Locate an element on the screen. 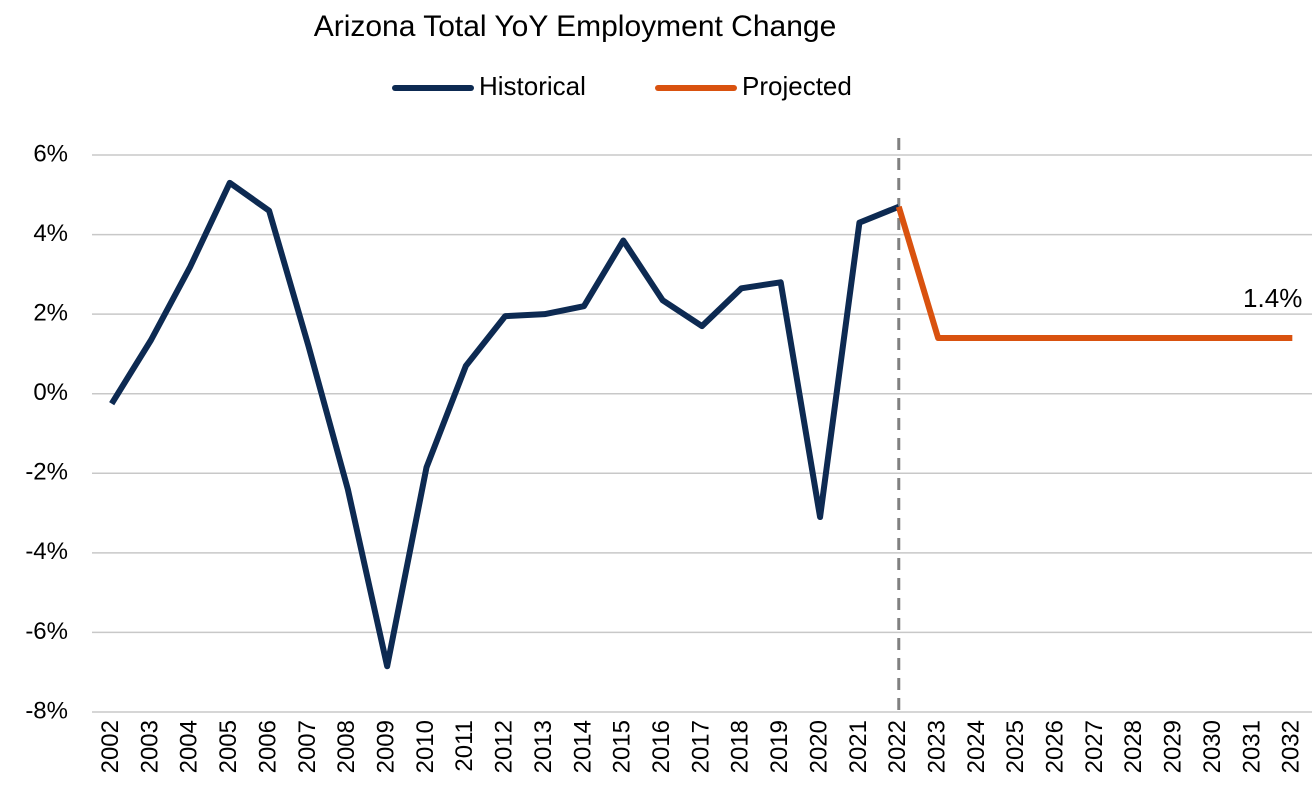 The width and height of the screenshot is (1315, 808). series-line is located at coordinates (1094, 273).